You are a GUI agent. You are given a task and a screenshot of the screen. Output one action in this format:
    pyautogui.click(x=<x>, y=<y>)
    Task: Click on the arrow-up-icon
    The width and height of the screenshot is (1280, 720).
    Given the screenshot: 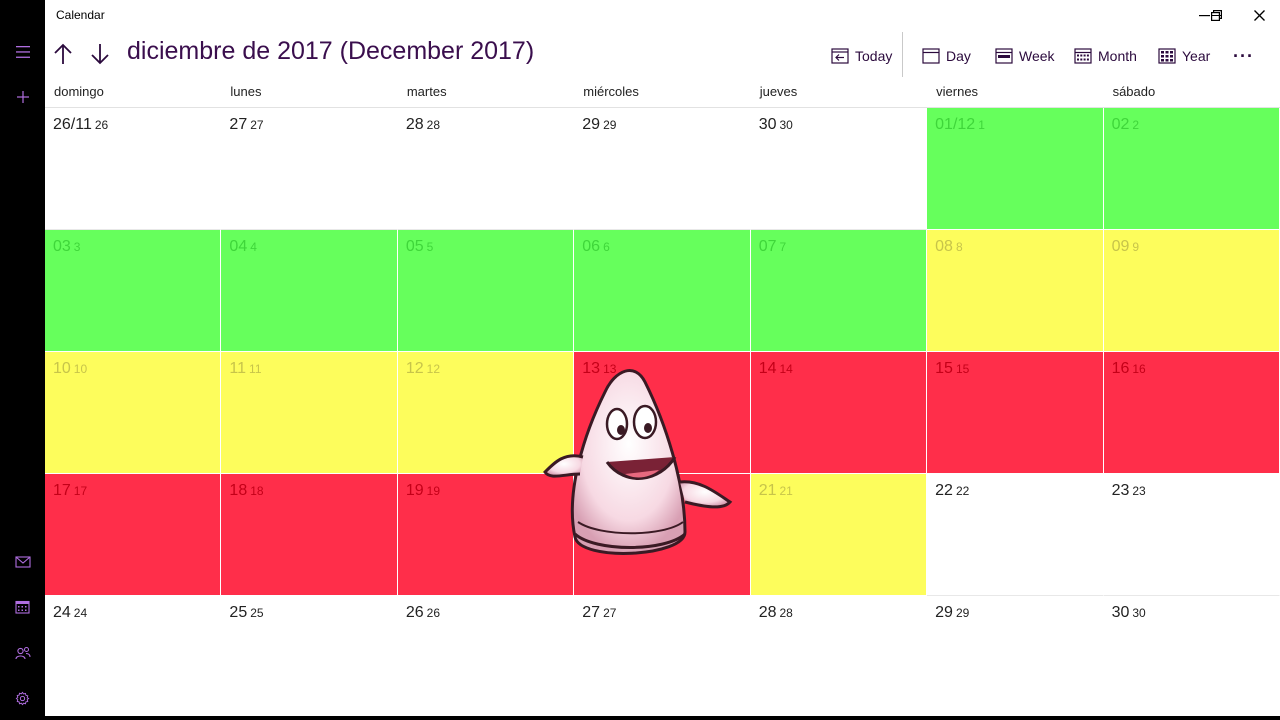 What is the action you would take?
    pyautogui.click(x=63, y=53)
    